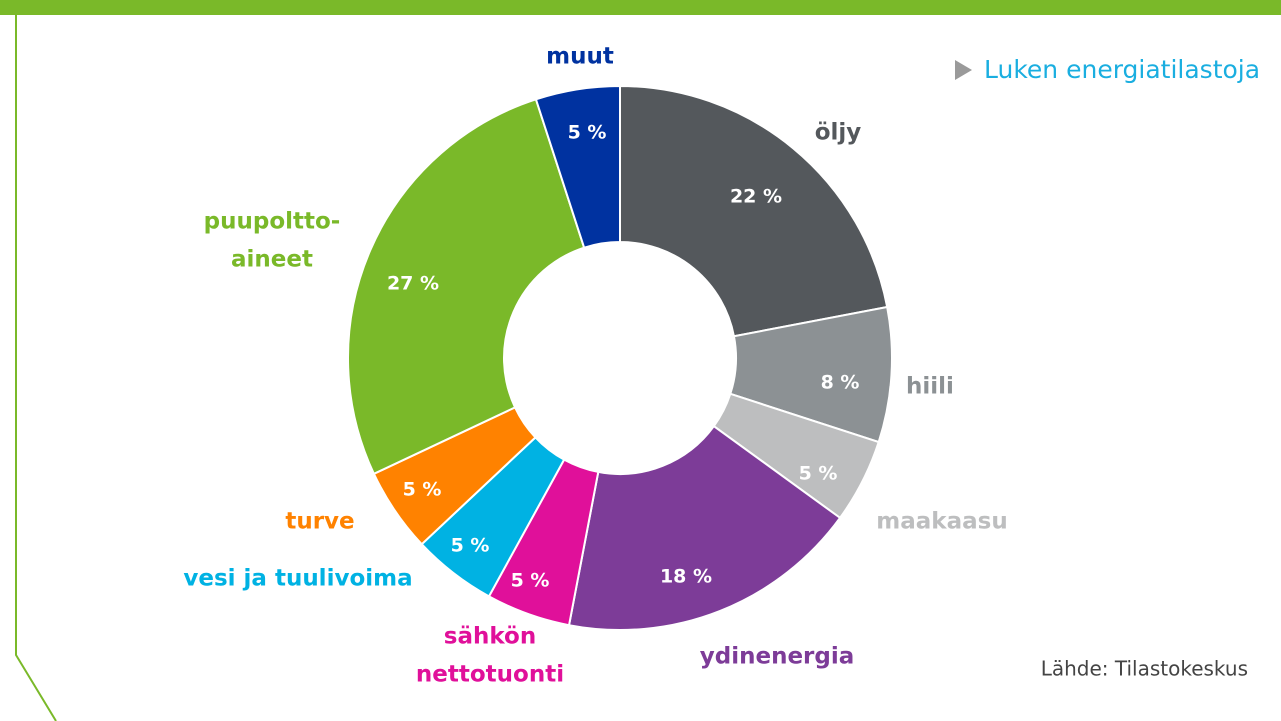 This screenshot has height=721, width=1281. What do you see at coordinates (490, 637) in the screenshot?
I see `category-label: sähkön` at bounding box center [490, 637].